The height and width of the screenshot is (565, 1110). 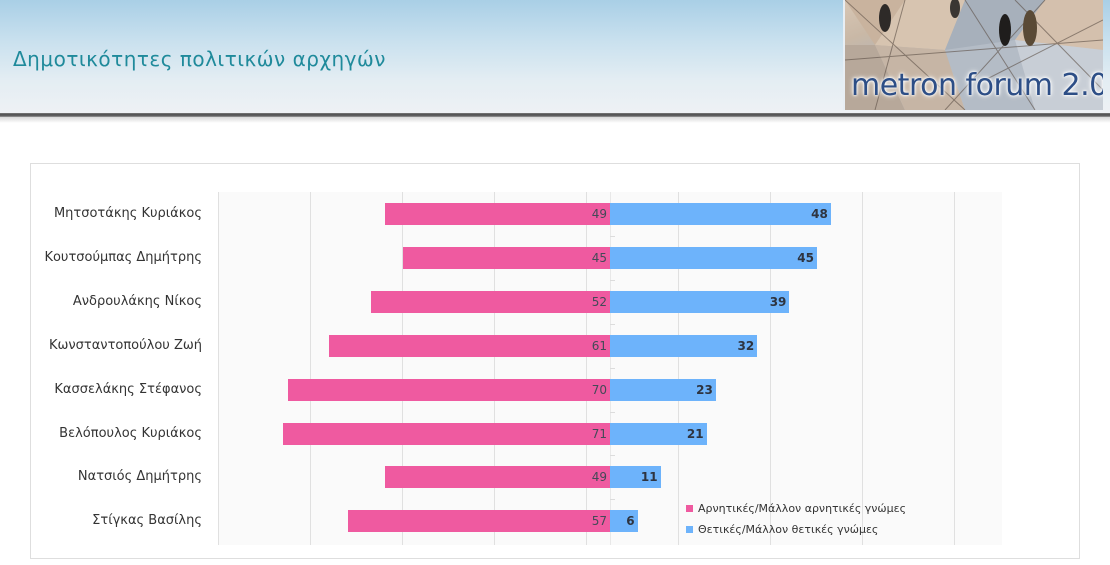 I want to click on category-label: Βελόπουλος Κυριάκος, so click(x=130, y=433).